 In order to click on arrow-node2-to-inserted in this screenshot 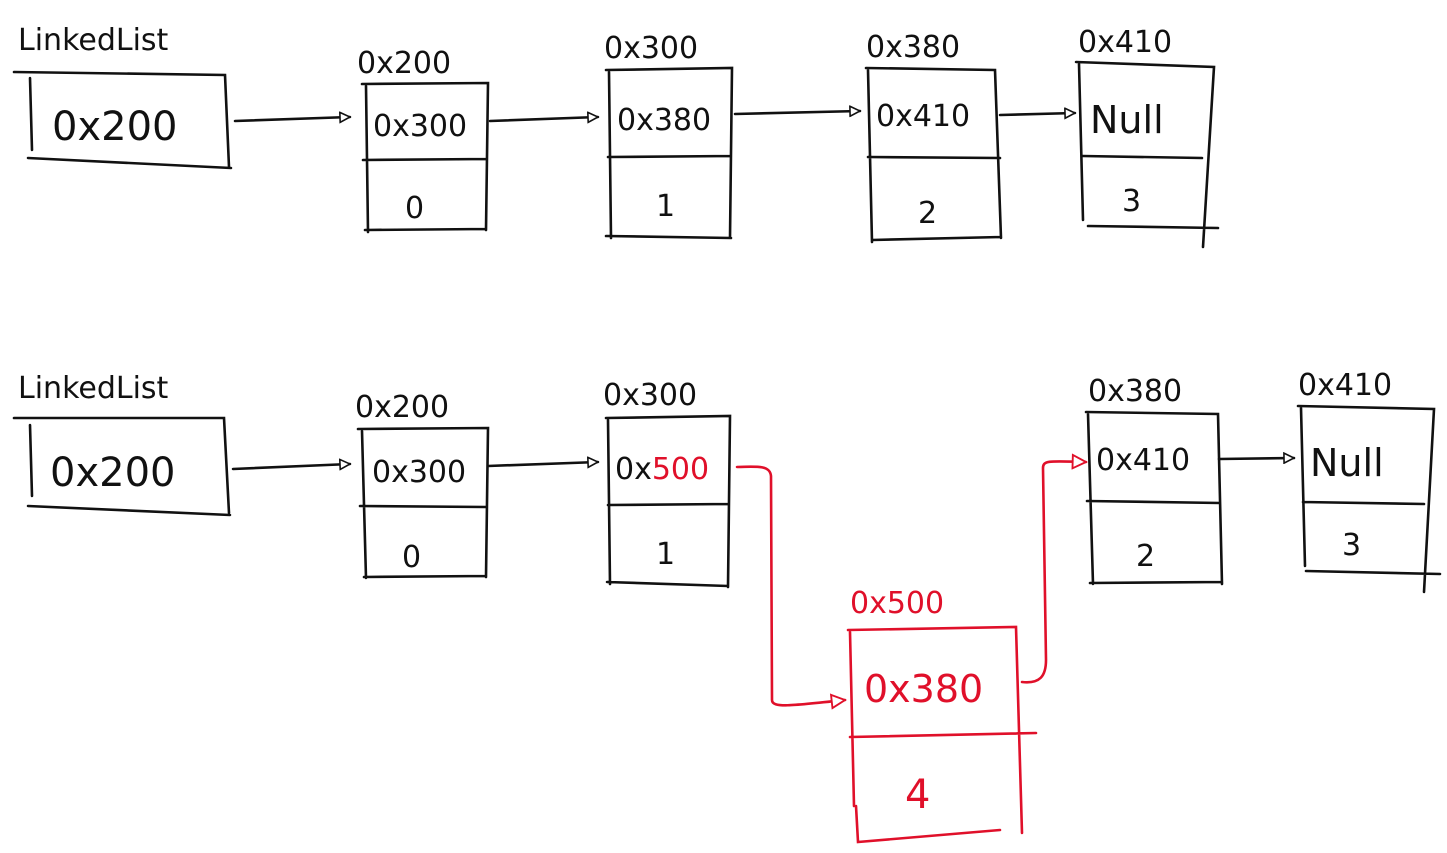, I will do `click(790, 585)`.